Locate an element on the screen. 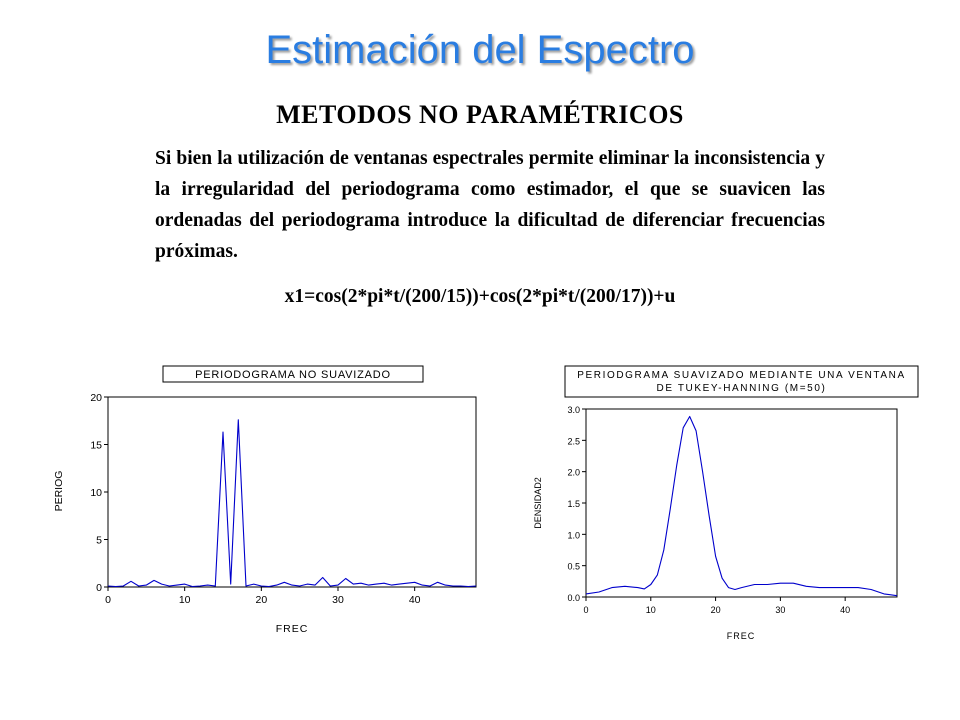 This screenshot has height=720, width=960. chart-title-line: DE TUKEY-HANNING (M=50) is located at coordinates (742, 388).